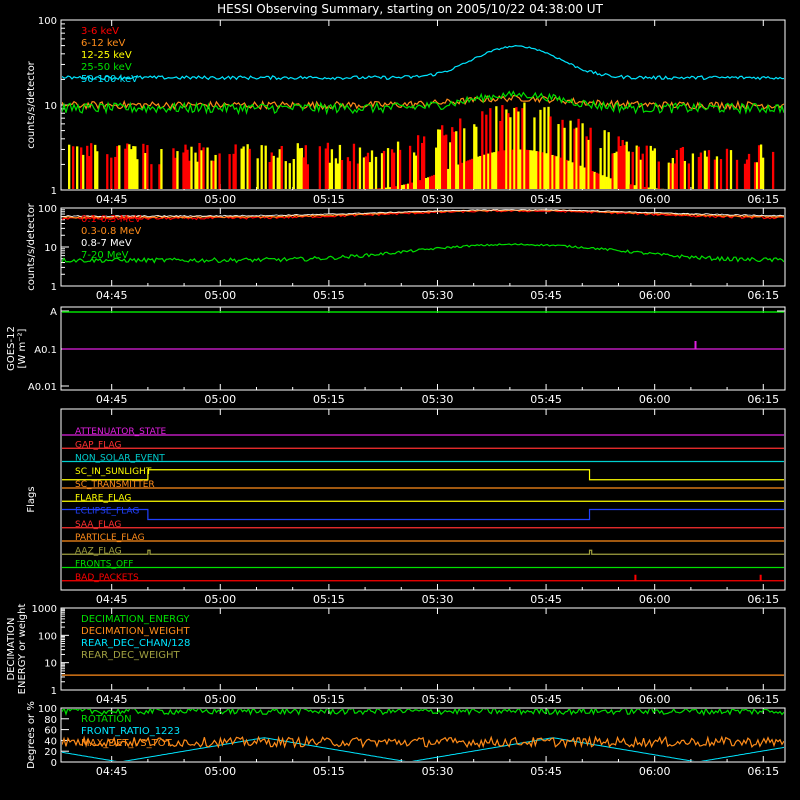 Image resolution: width=800 pixels, height=800 pixels. Describe the element at coordinates (423, 552) in the screenshot. I see `flag-trace-aaz-flag` at that location.